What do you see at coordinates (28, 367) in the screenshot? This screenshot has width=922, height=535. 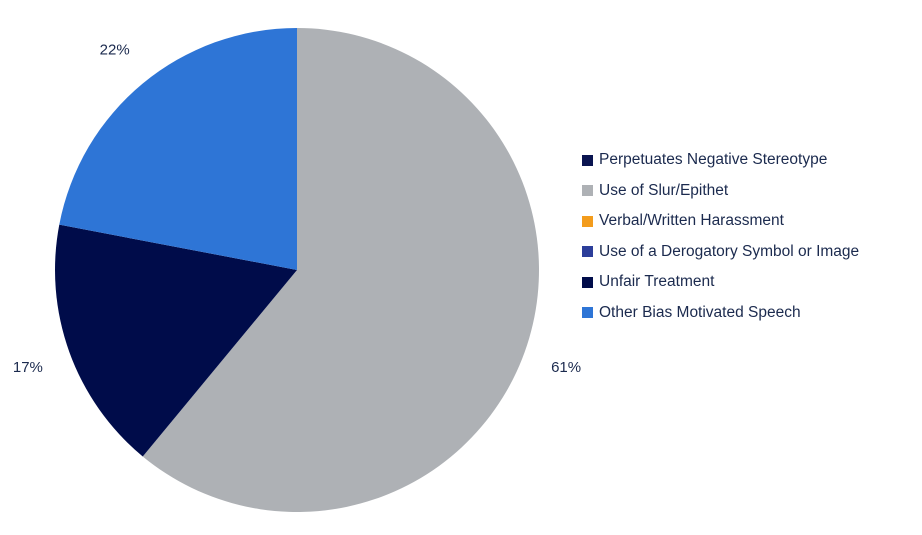 I see `data-label-unfair-treatment: 17%` at bounding box center [28, 367].